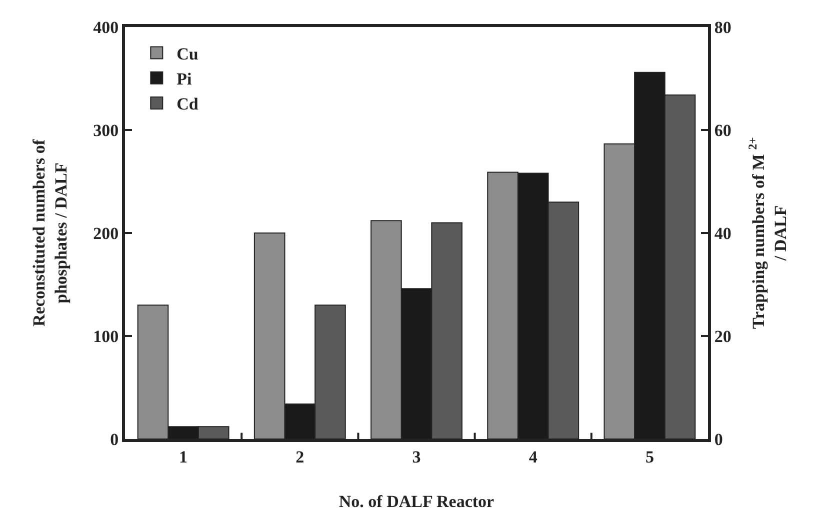 The image size is (828, 531). What do you see at coordinates (114, 439) in the screenshot?
I see `y-tick-label: 0` at bounding box center [114, 439].